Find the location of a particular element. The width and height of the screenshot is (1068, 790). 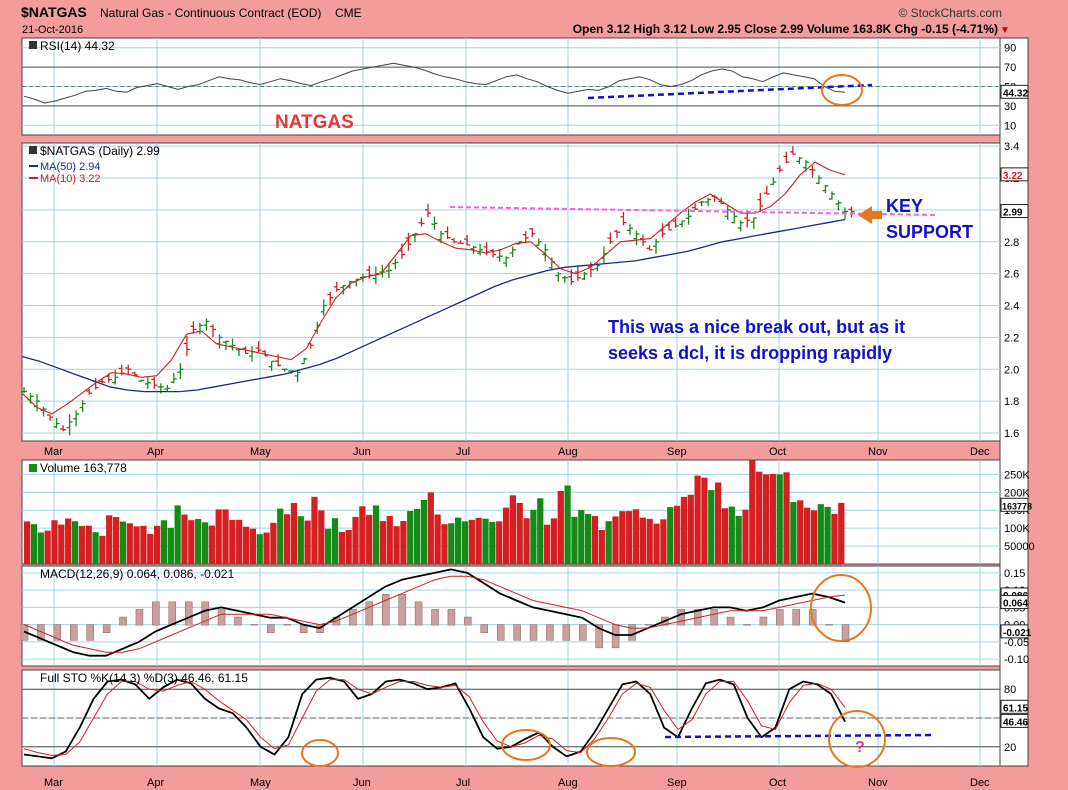

price-tick-label: 2.2 is located at coordinates (1011, 338).